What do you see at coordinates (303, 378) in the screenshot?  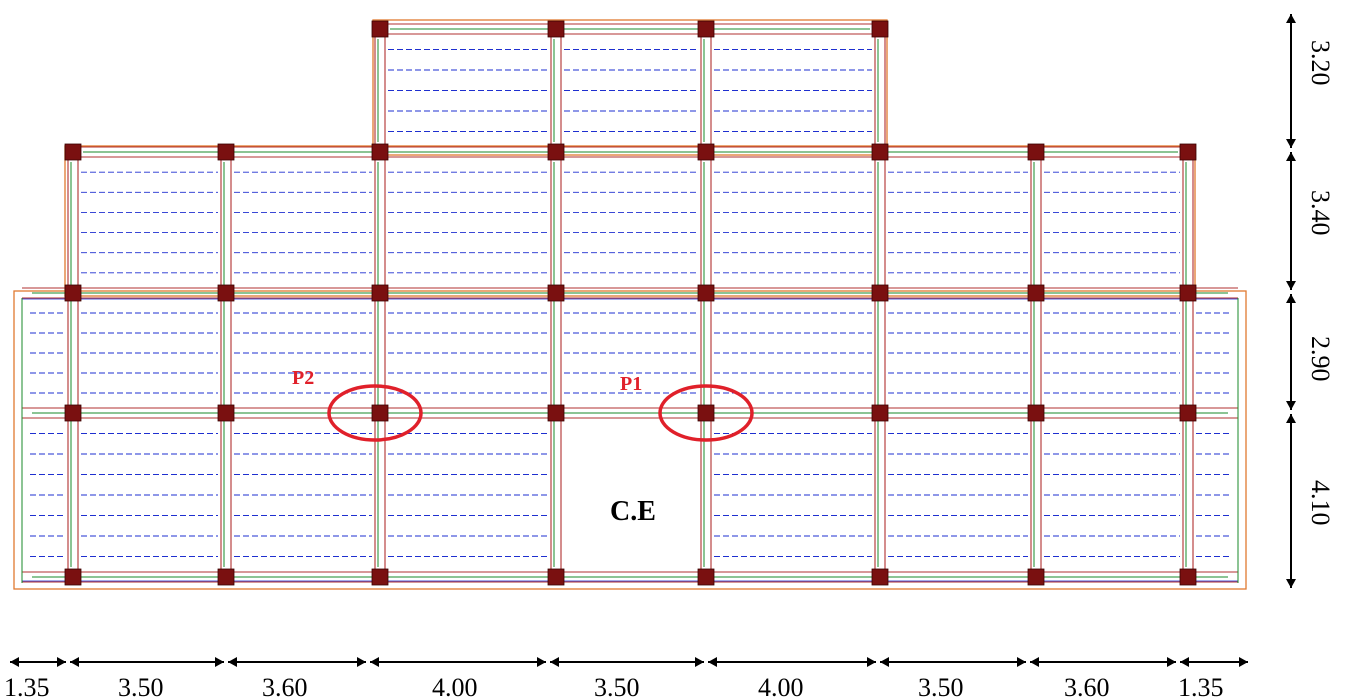 I see `marker-label-p2: P2` at bounding box center [303, 378].